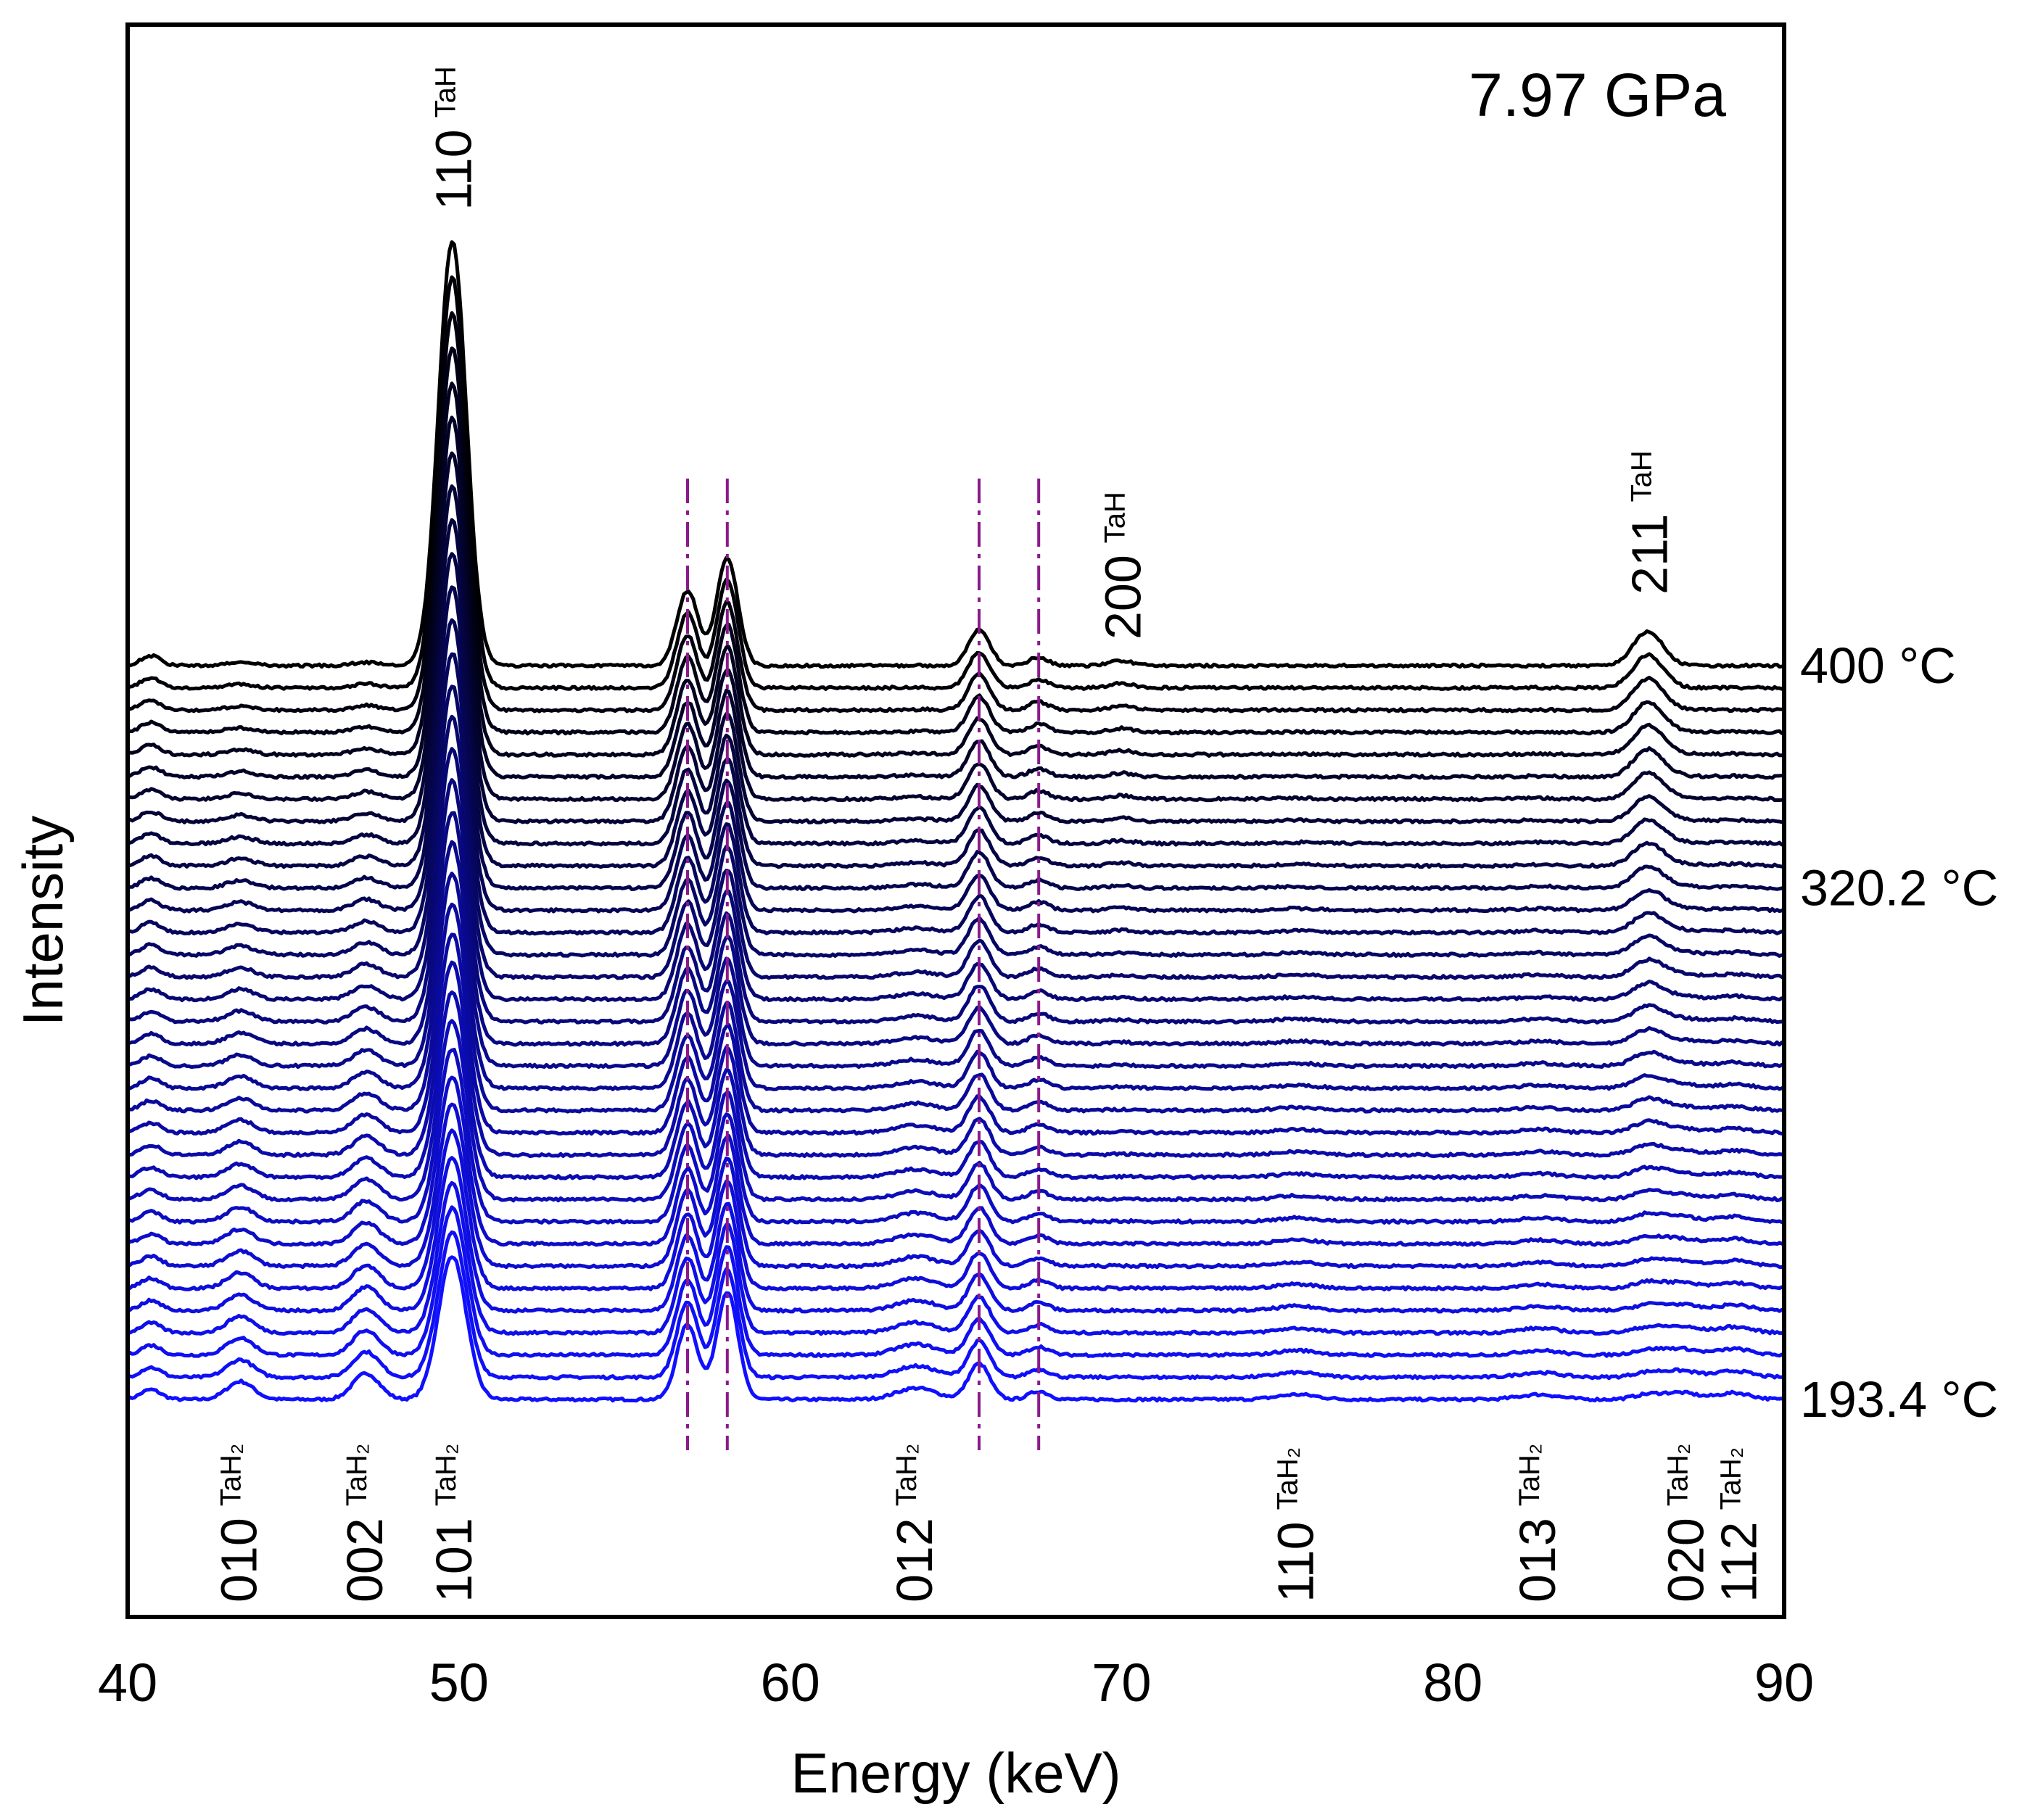 The image size is (2030, 1820). What do you see at coordinates (1538, 1523) in the screenshot?
I see `tah2-peak-label-013: 013TaH₂` at bounding box center [1538, 1523].